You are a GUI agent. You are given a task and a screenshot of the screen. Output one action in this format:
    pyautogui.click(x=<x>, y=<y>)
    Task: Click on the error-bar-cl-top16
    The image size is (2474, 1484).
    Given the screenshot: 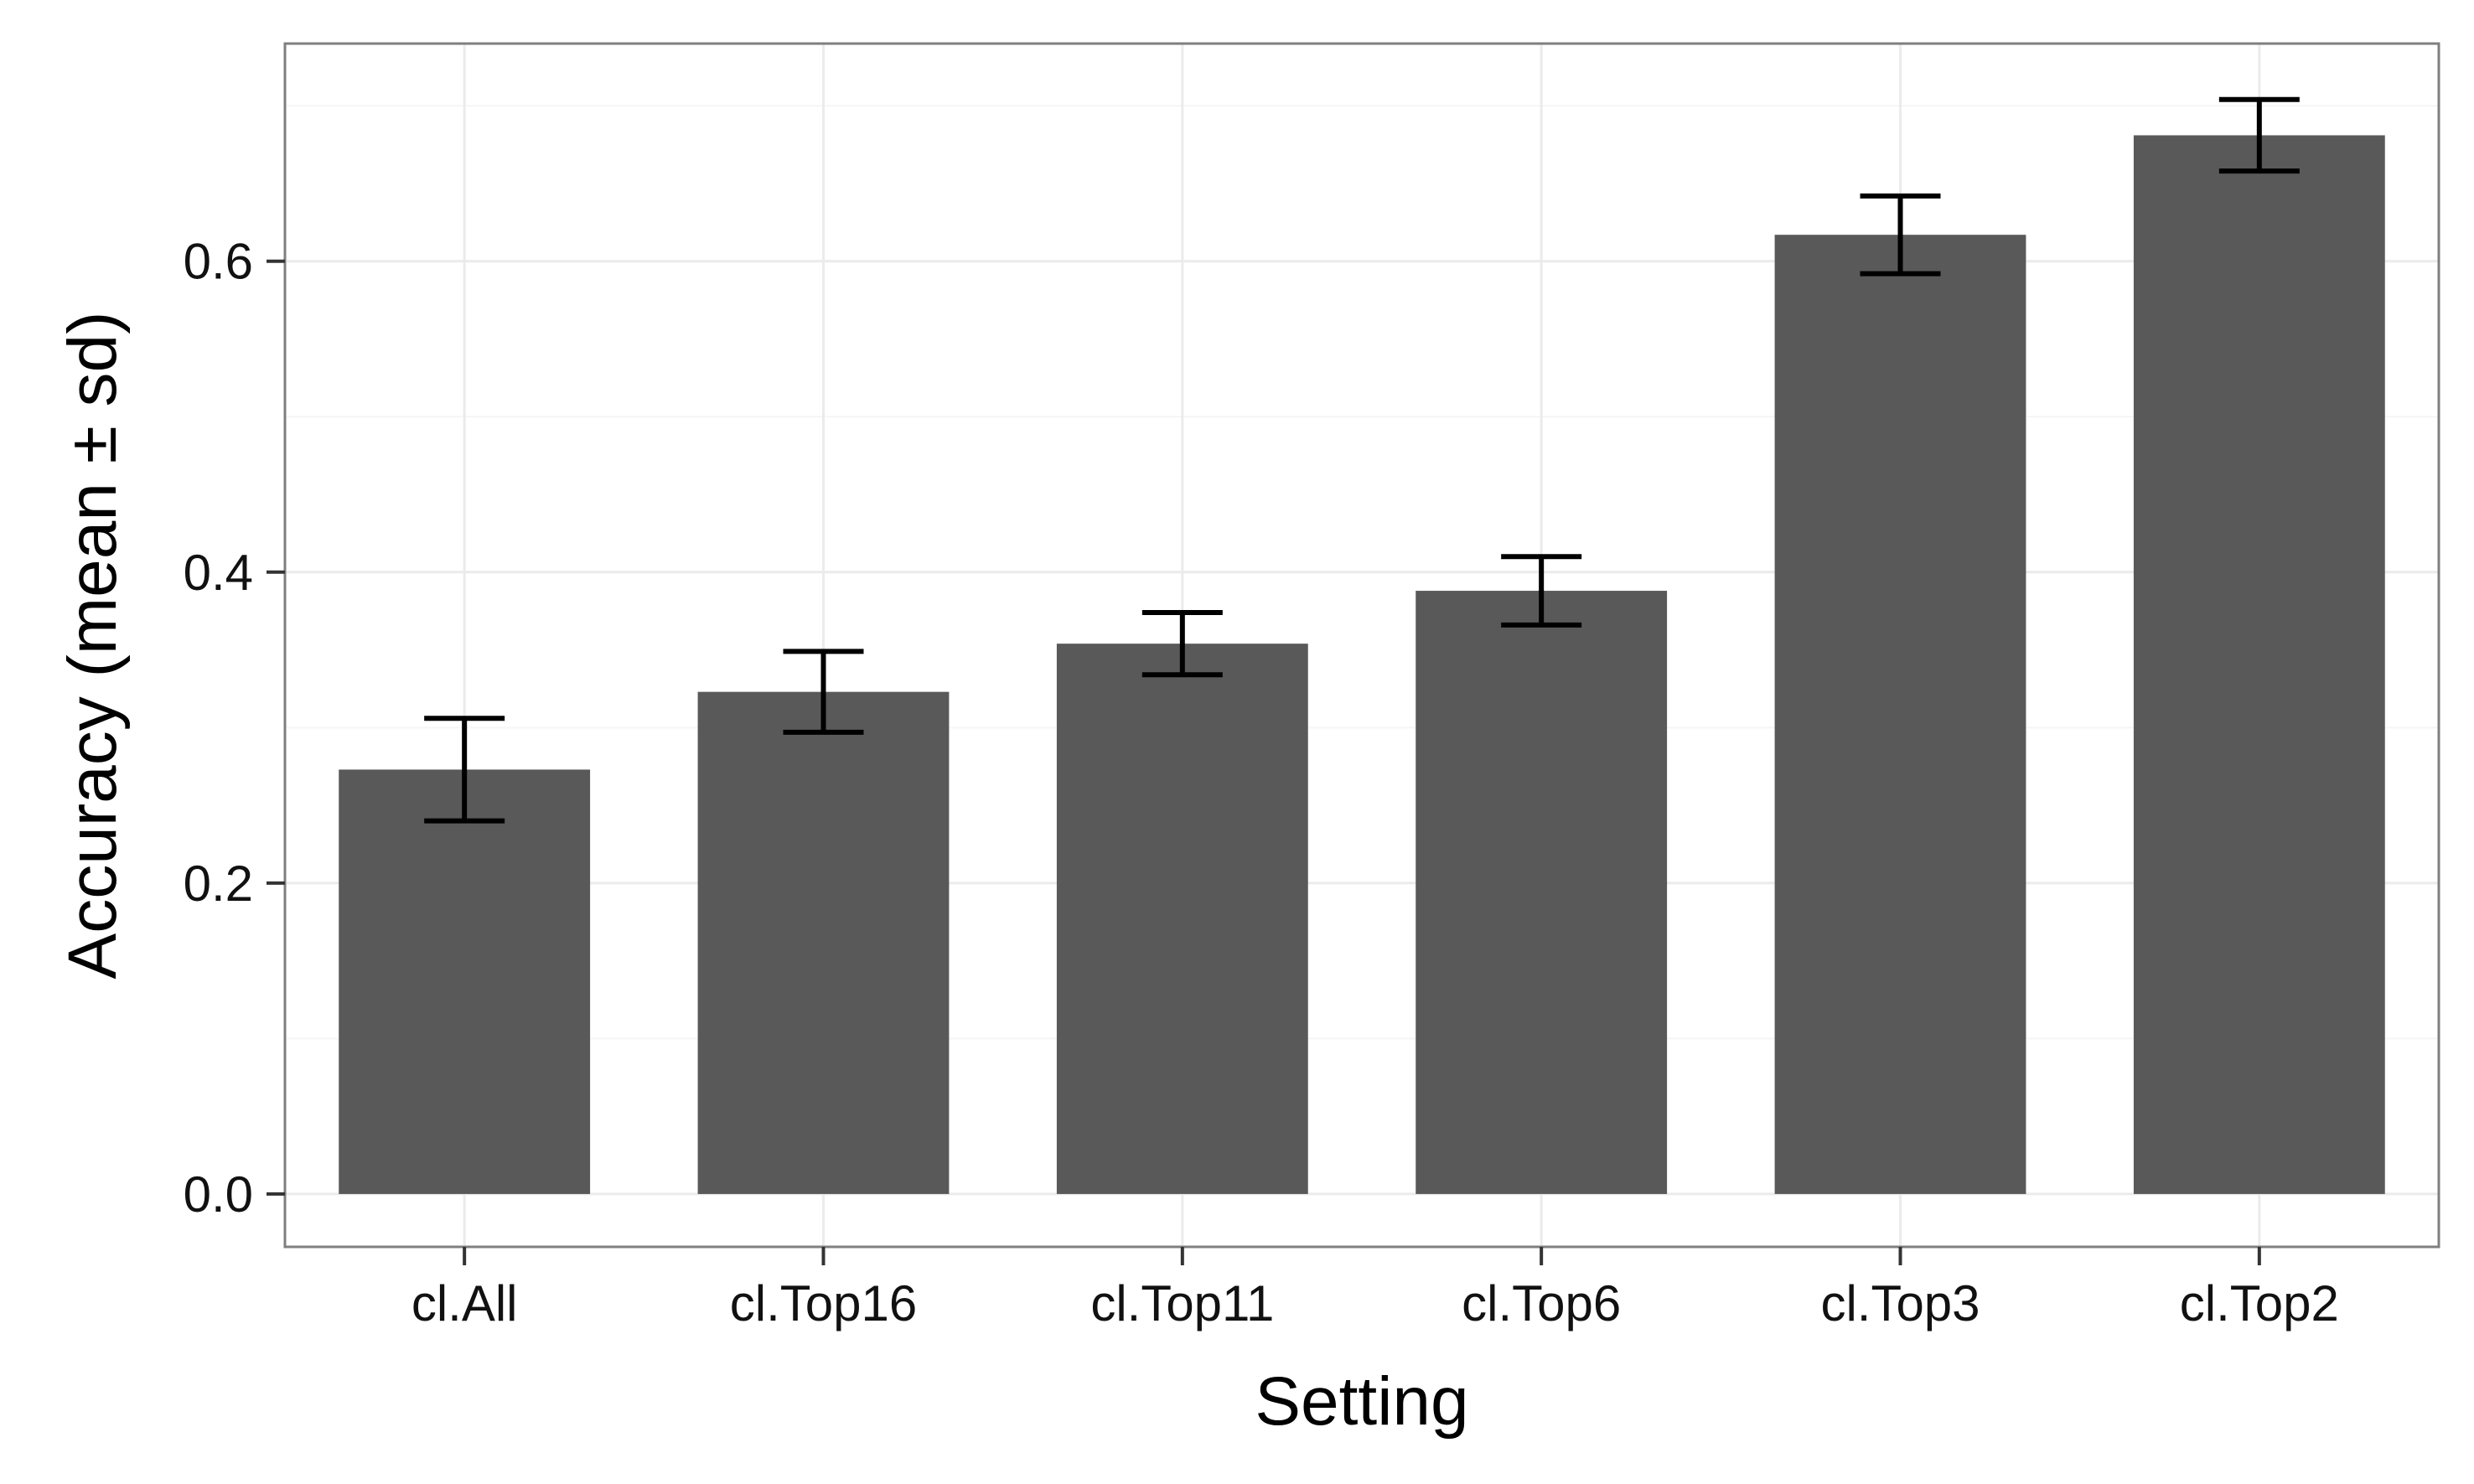 What is the action you would take?
    pyautogui.click(x=823, y=692)
    